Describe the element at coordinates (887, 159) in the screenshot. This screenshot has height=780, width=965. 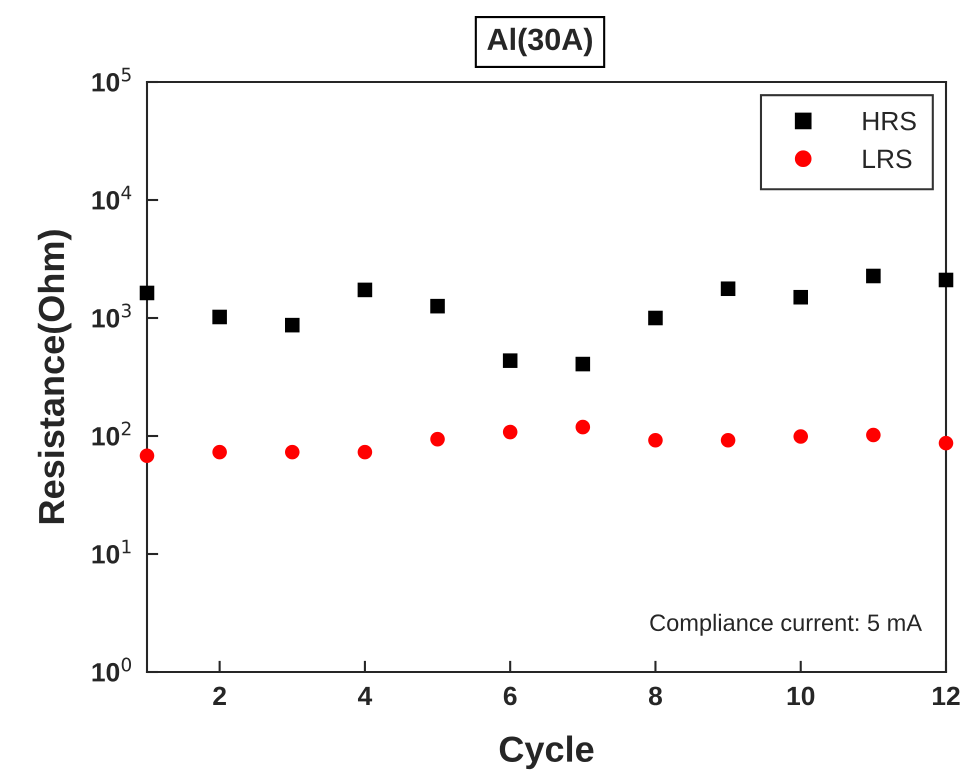
I see `legend-label: LRS` at that location.